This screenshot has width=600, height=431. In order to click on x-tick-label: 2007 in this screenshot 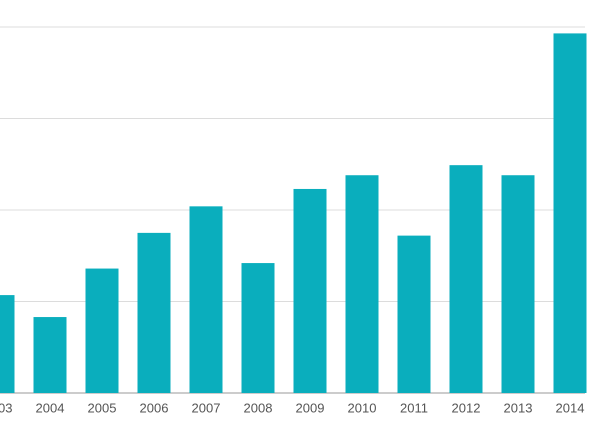, I will do `click(206, 407)`.